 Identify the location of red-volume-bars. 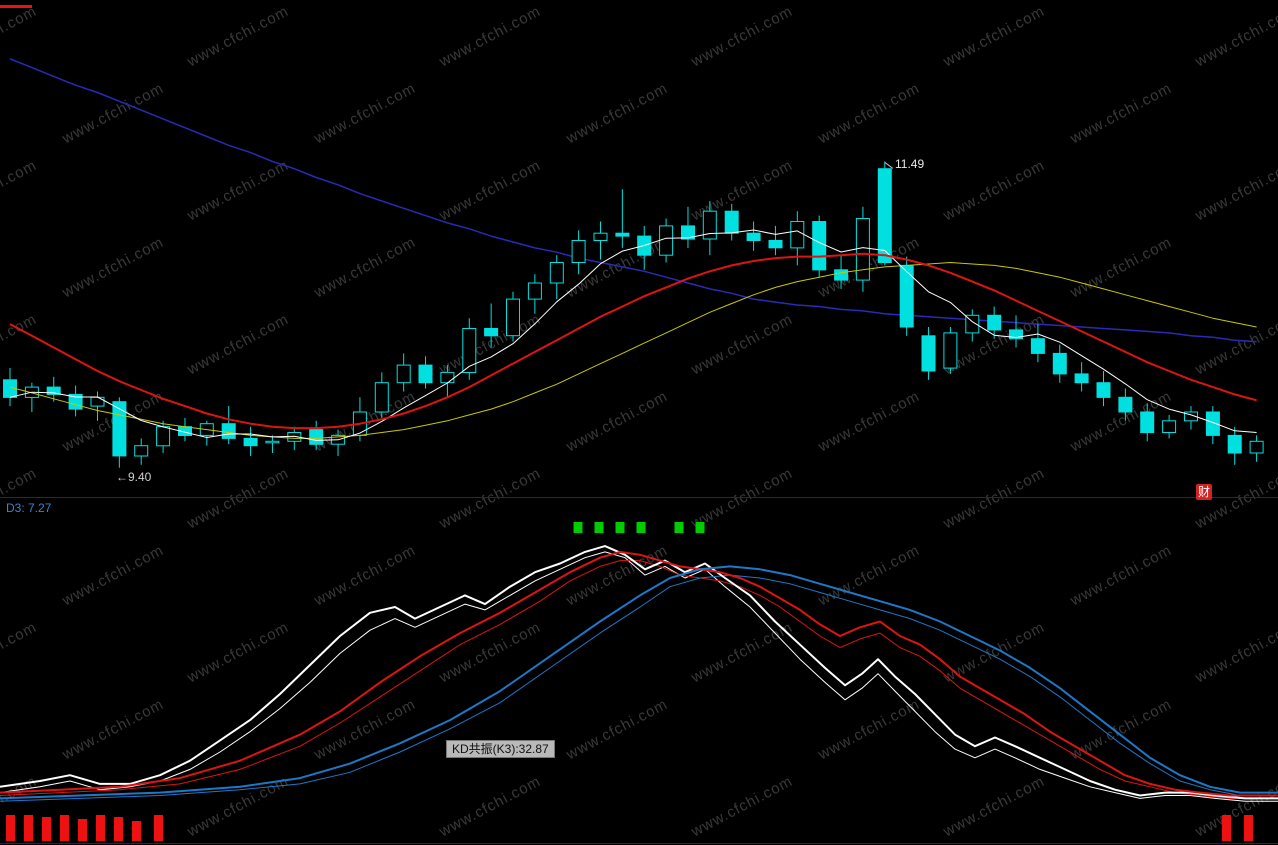
(629, 828).